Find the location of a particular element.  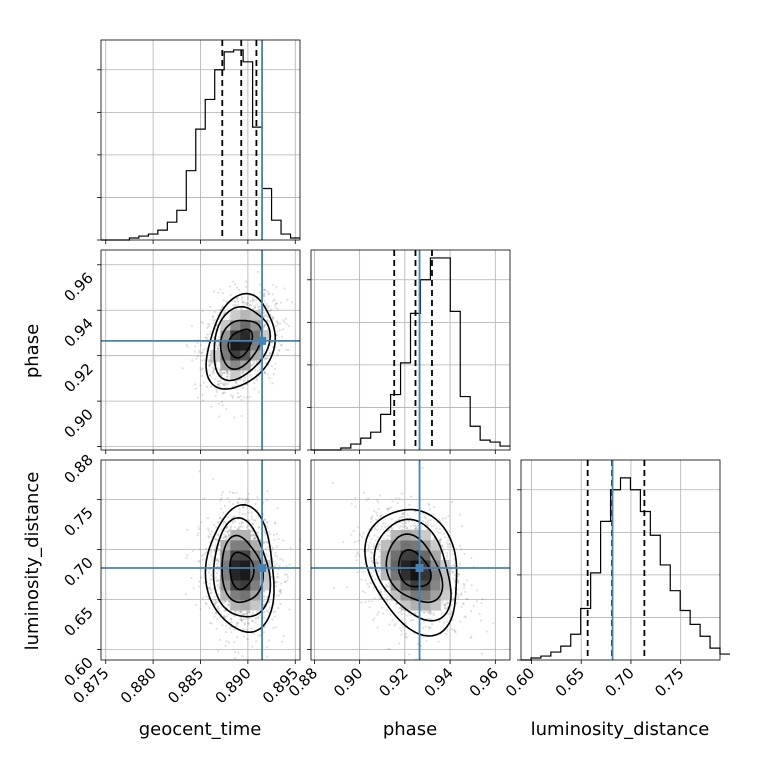

hist-panel-geocent-time is located at coordinates (199, 141).